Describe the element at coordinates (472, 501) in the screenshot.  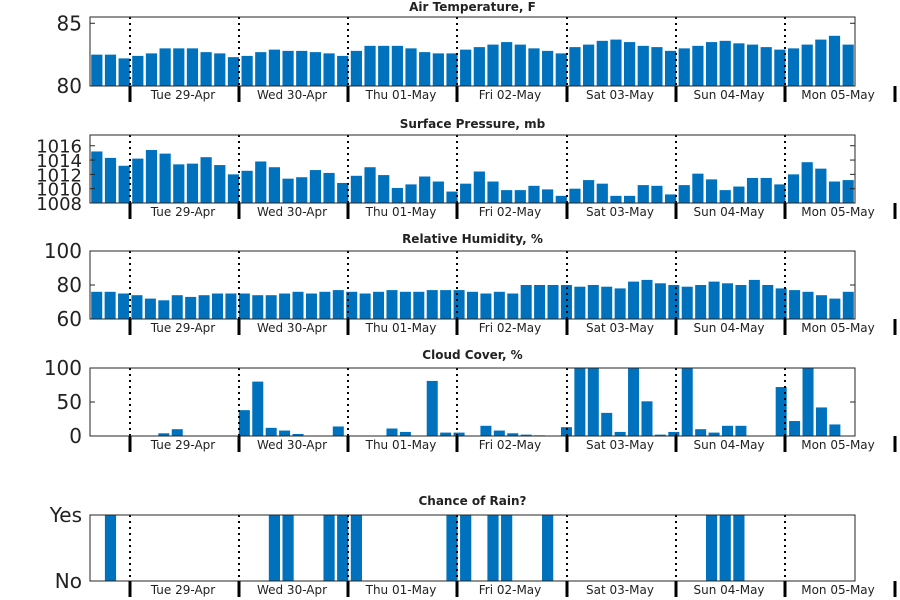
I see `panel-title: Chance of Rain?` at that location.